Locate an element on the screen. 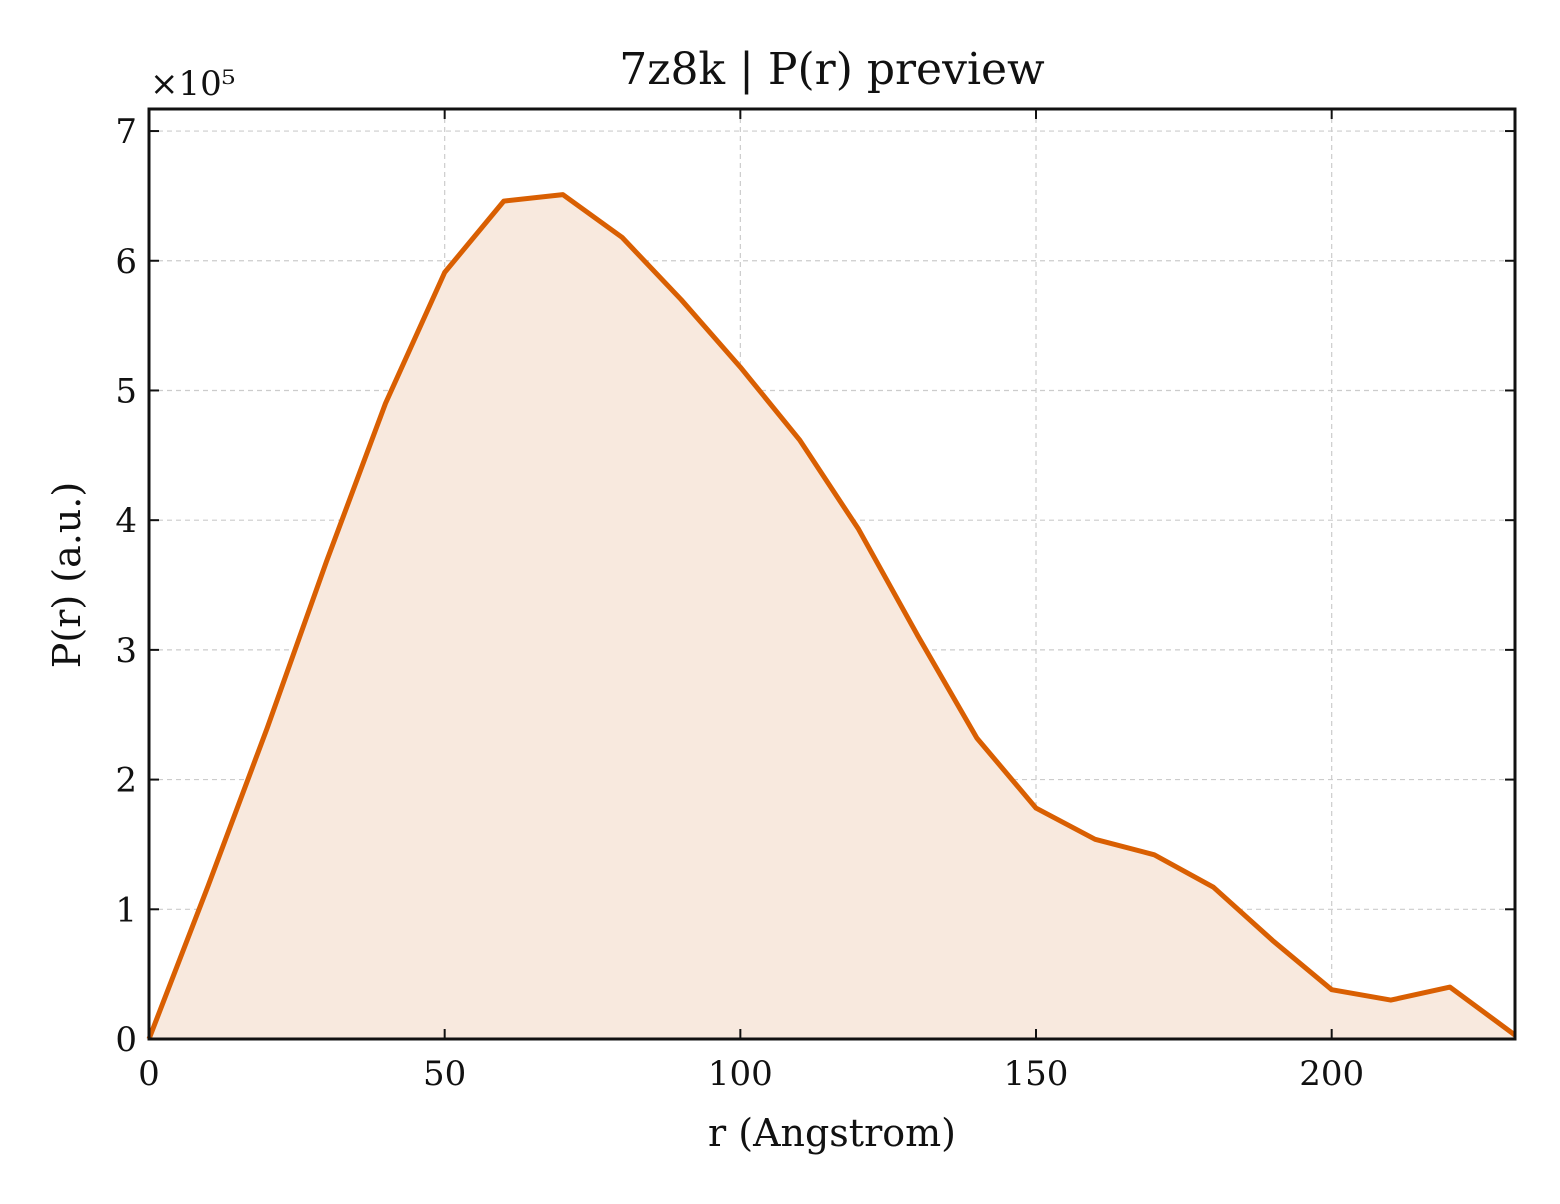 This screenshot has width=1560, height=1204. y-tick-label: 2 is located at coordinates (126, 781).